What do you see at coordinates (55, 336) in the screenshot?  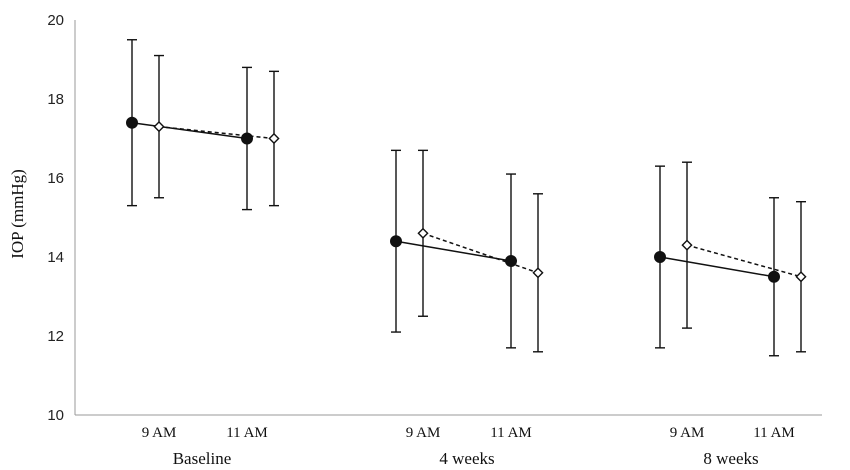 I see `y-tick-label: 12` at bounding box center [55, 336].